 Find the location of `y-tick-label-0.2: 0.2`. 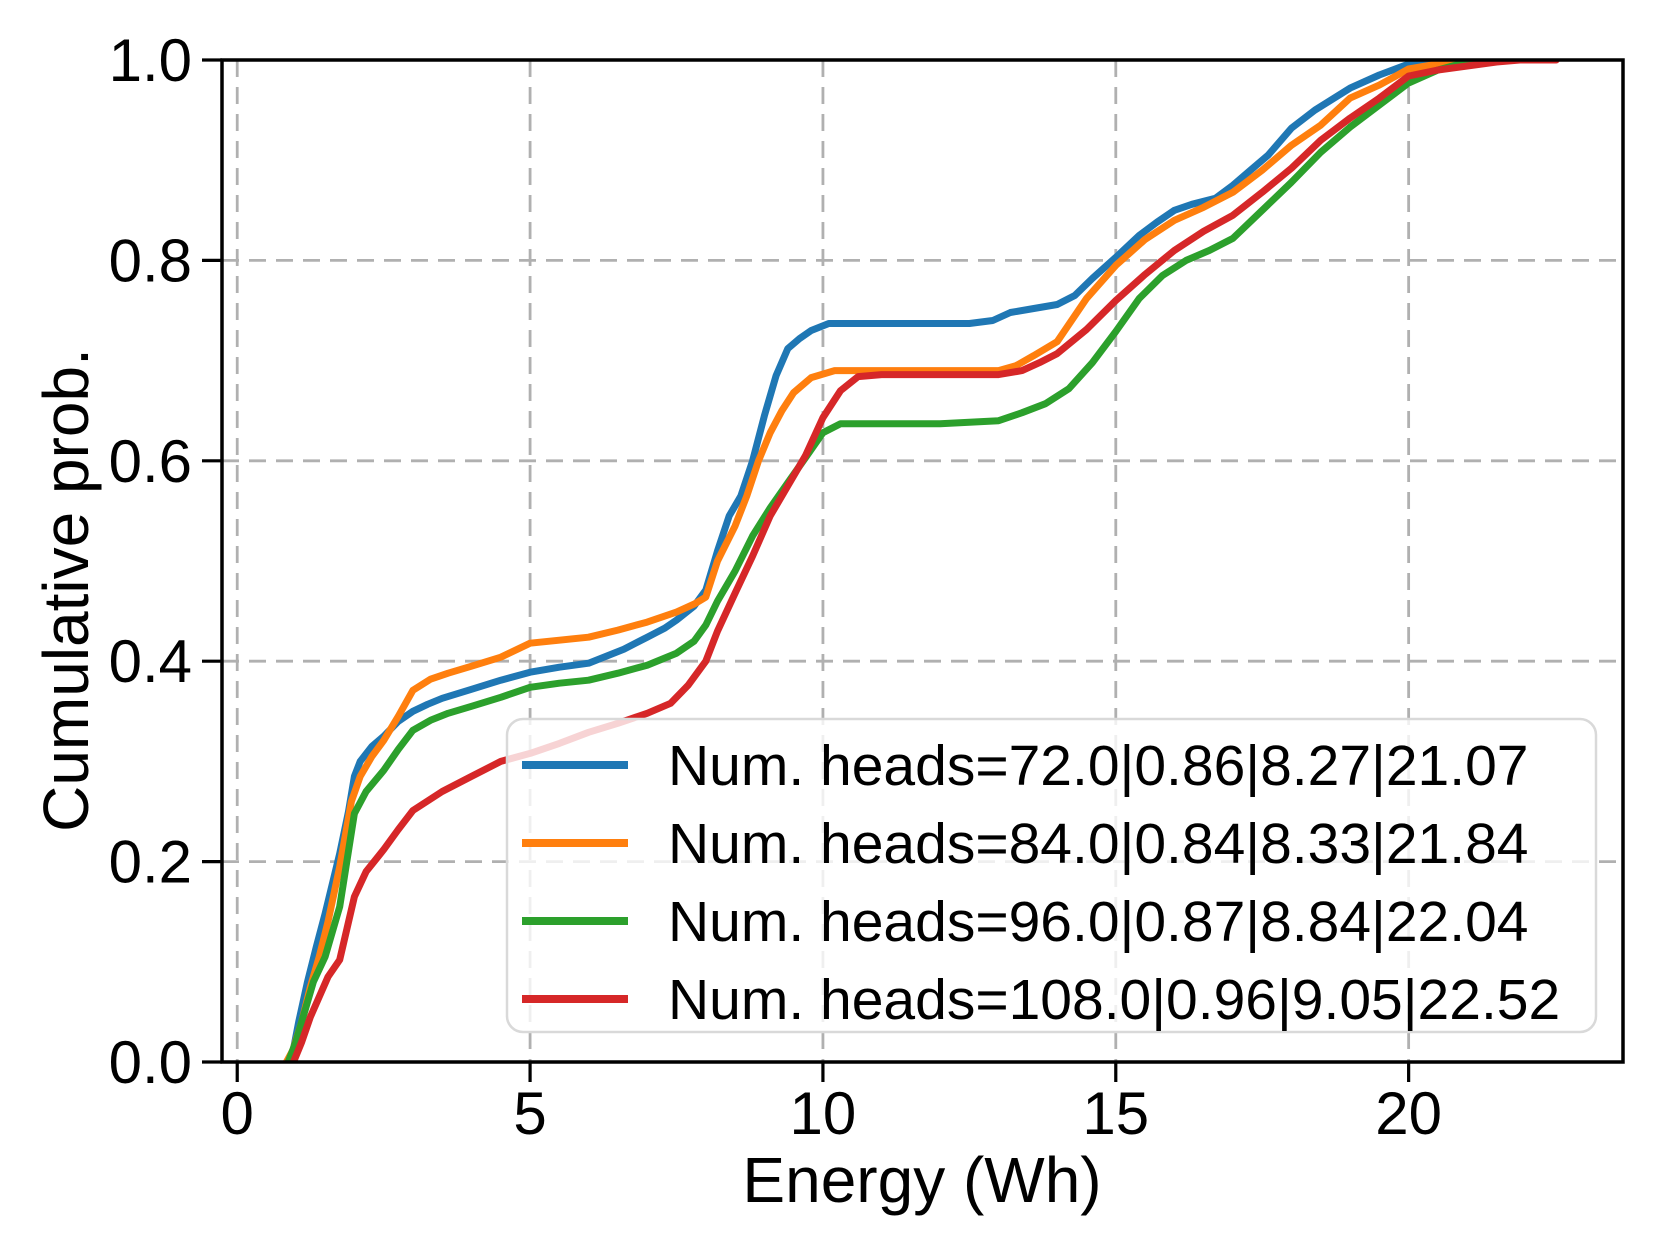

y-tick-label-0.2: 0.2 is located at coordinates (150, 862).